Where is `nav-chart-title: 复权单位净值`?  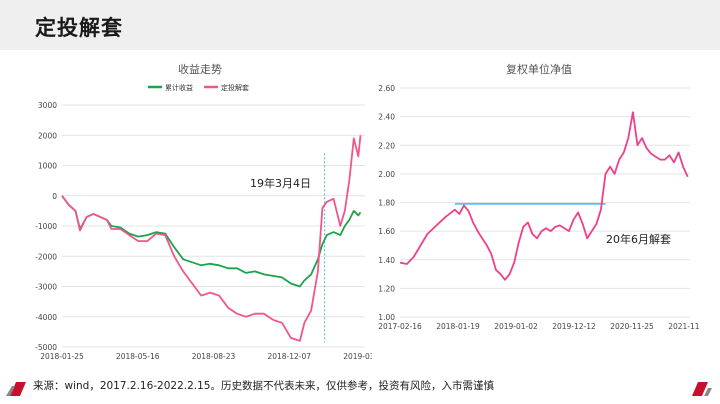 nav-chart-title: 复权单位净值 is located at coordinates (539, 69).